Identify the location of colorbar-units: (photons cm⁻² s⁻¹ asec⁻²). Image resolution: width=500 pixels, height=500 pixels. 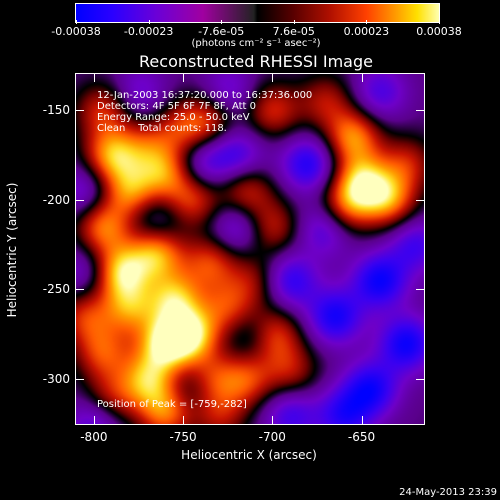
(256, 43).